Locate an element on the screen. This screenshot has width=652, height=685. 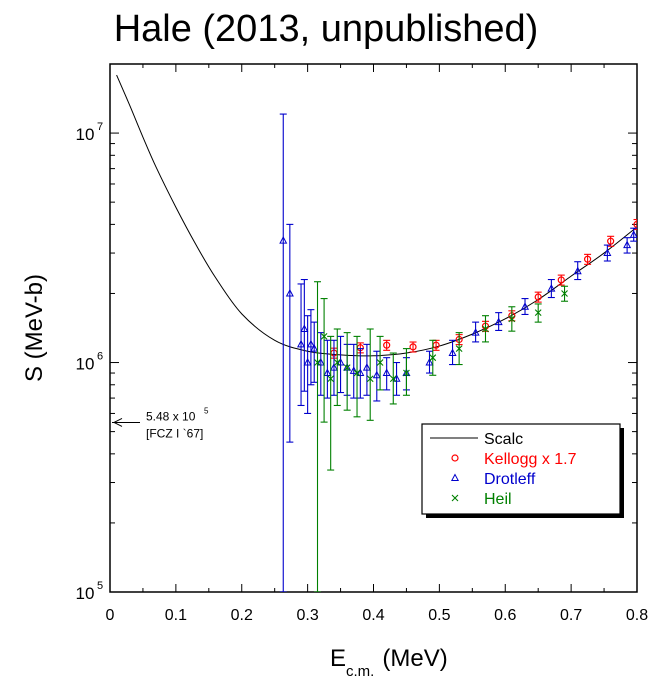
x-tick-label: 0.5 is located at coordinates (439, 615).